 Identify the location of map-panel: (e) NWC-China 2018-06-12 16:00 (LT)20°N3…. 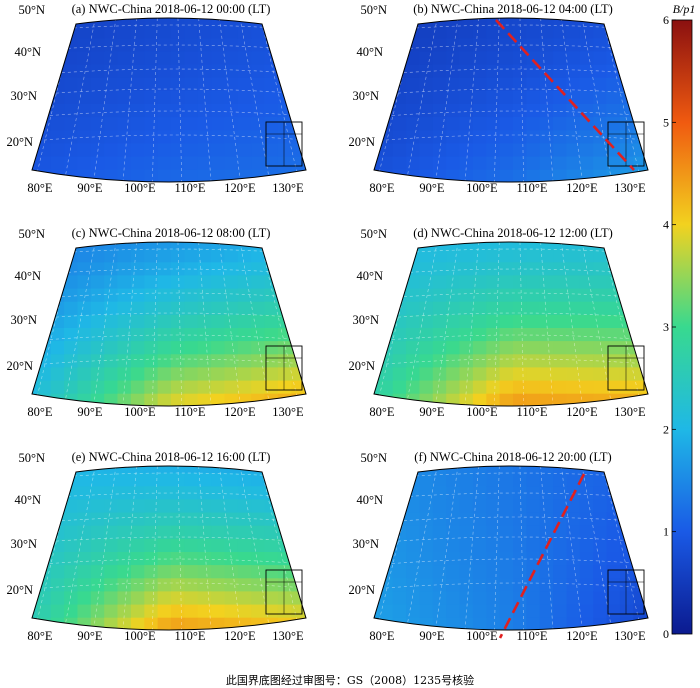
(156, 546).